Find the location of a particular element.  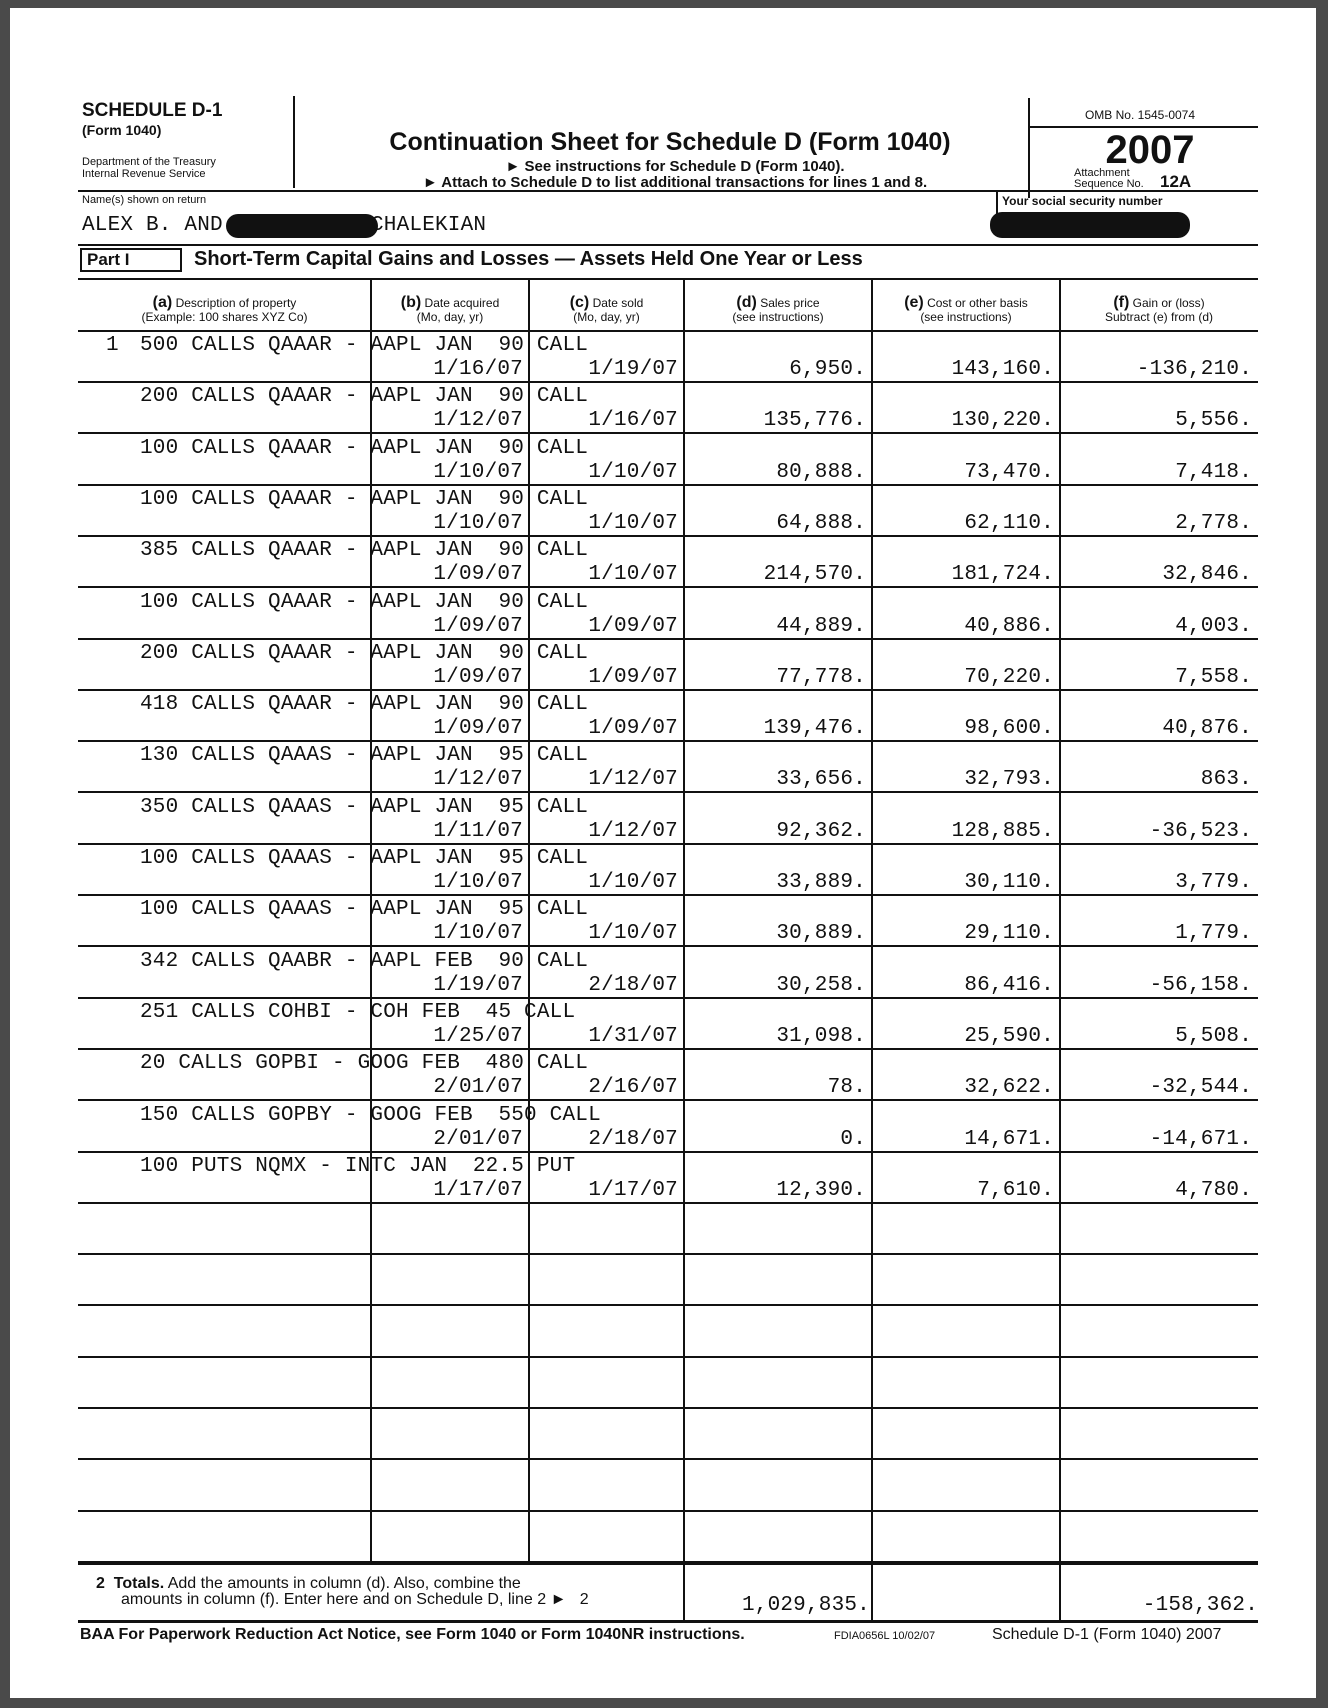

column-letter: (b) is located at coordinates (411, 302).